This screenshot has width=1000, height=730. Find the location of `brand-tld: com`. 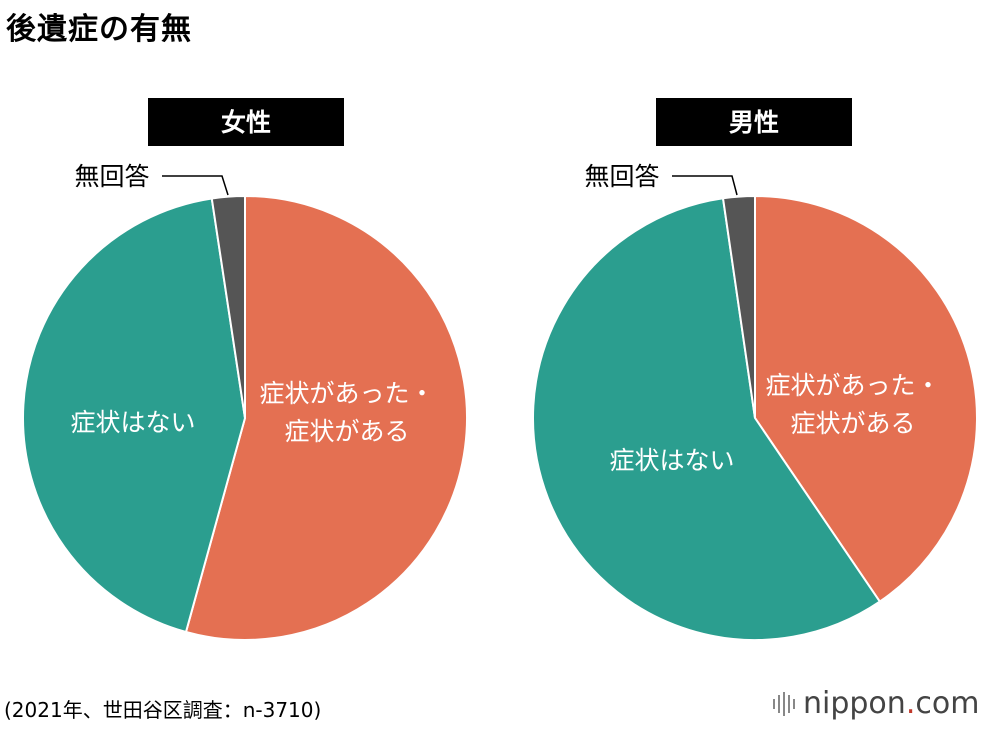

brand-tld: com is located at coordinates (947, 703).